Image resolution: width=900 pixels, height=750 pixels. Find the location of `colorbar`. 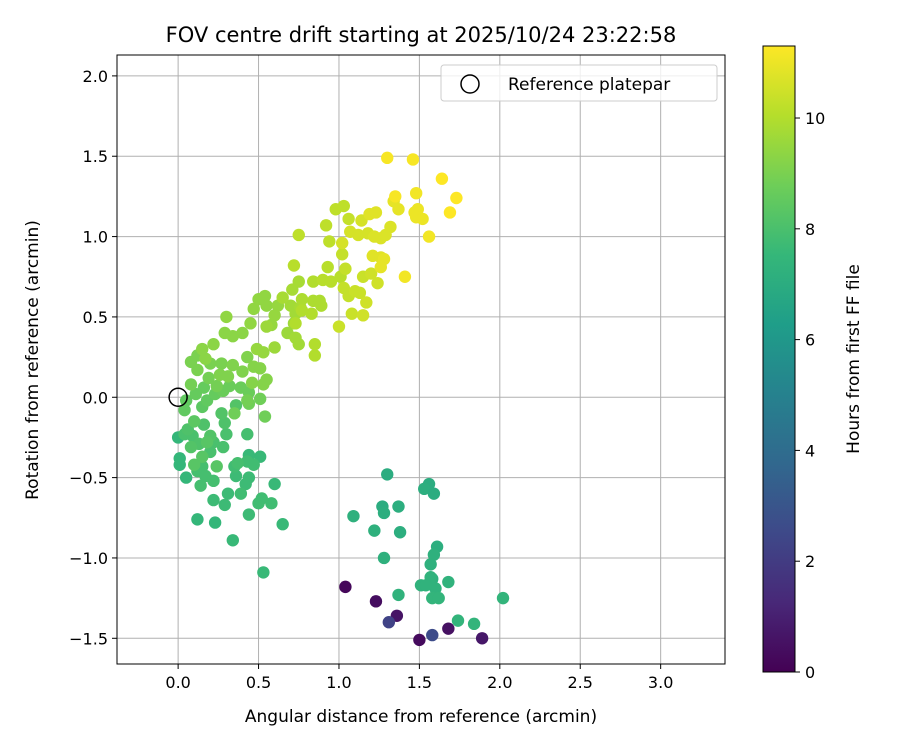

colorbar is located at coordinates (779, 359).